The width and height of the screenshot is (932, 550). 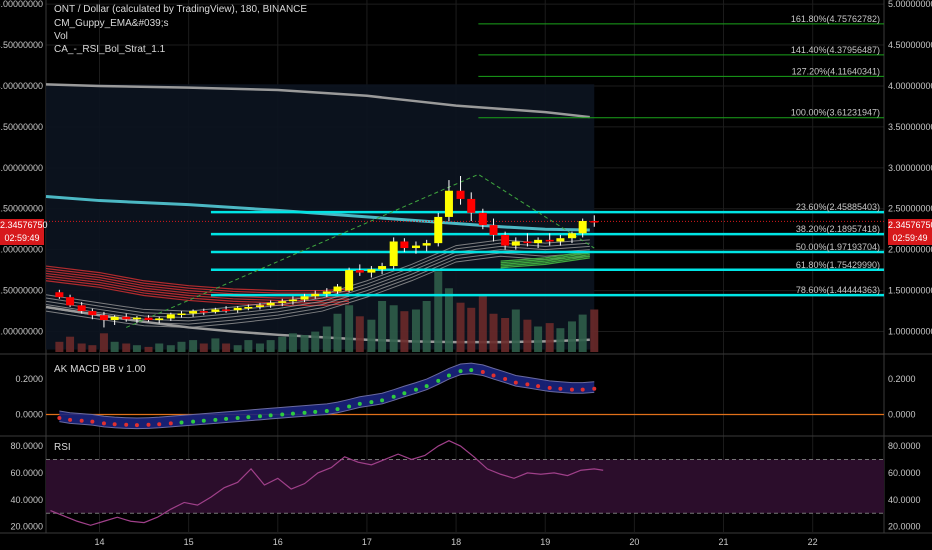 What do you see at coordinates (26, 473) in the screenshot?
I see `rsi-y-tick-left: 60.0000` at bounding box center [26, 473].